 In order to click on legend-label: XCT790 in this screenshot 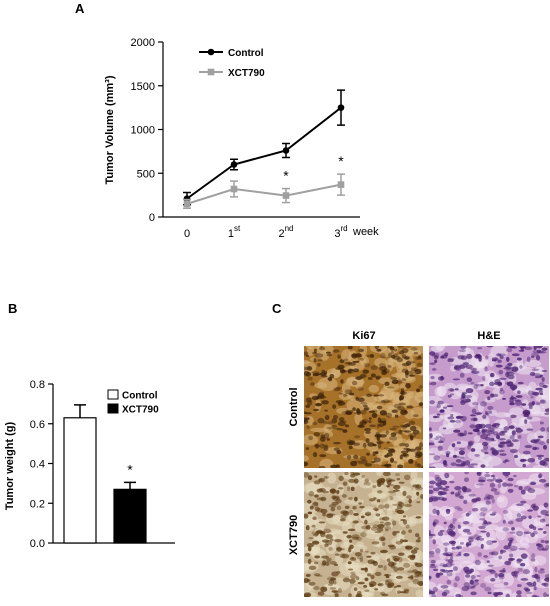, I will do `click(140, 410)`.